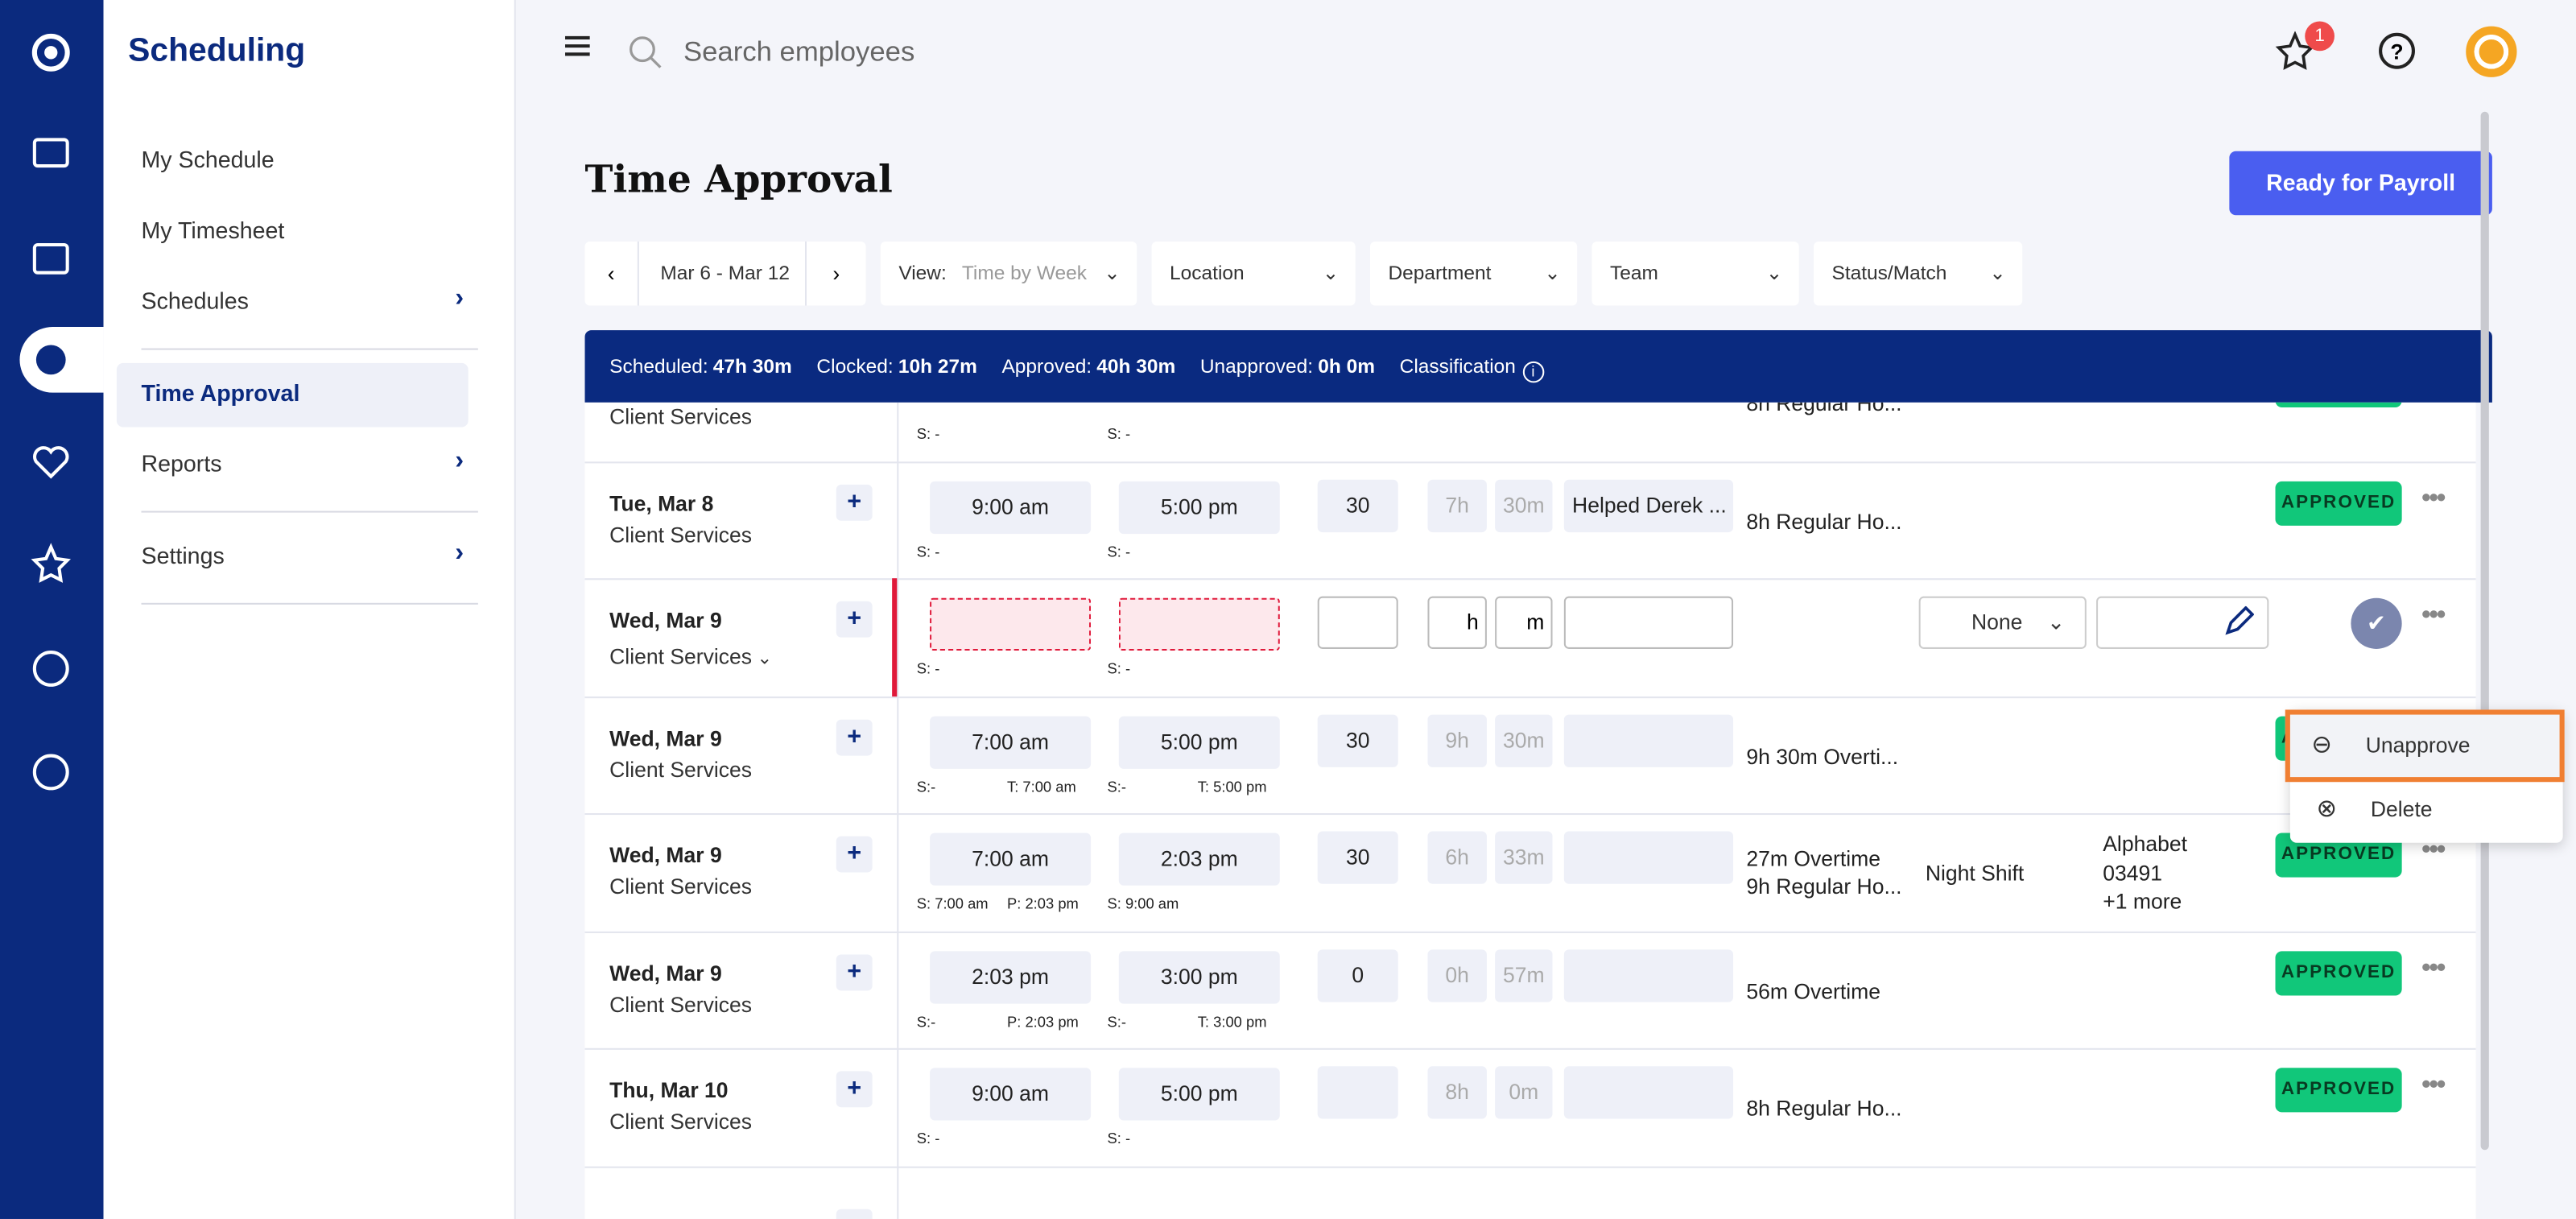  What do you see at coordinates (923, 272) in the screenshot?
I see `view-label: View:` at bounding box center [923, 272].